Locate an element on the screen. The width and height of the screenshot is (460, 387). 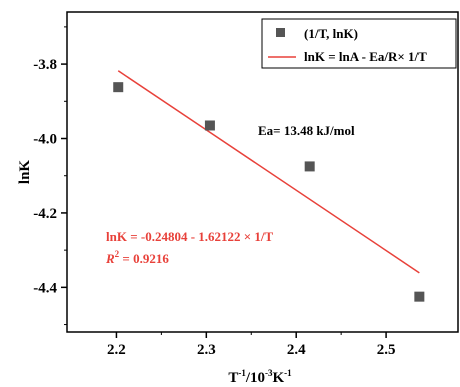
y-tick-label: -4.2 is located at coordinates (45, 214).